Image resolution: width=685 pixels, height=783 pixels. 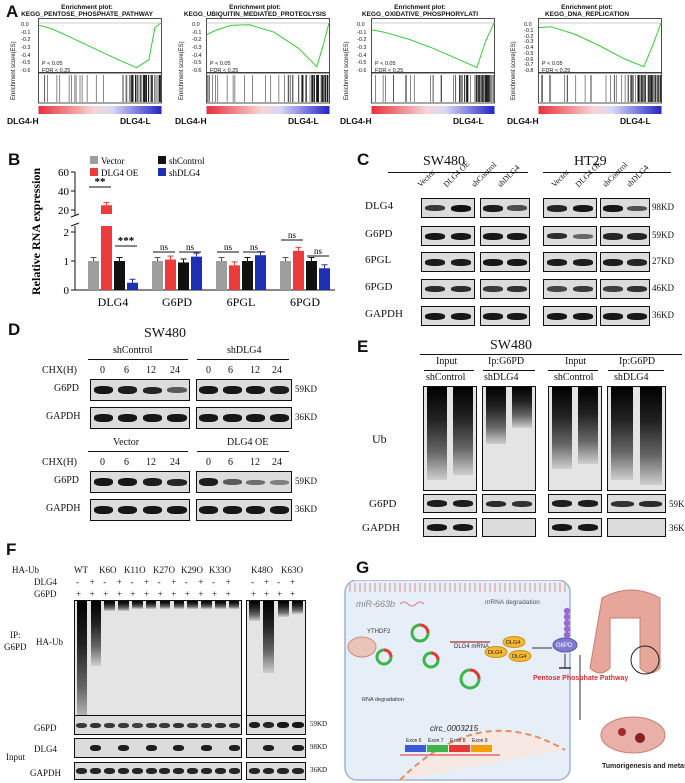 What do you see at coordinates (362, 647) in the screenshot?
I see `ythdf2-protein-icon` at bounding box center [362, 647].